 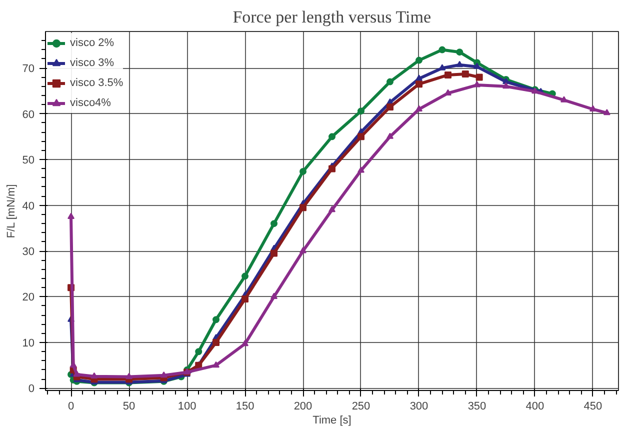 I want to click on y-tick-label: 10, so click(x=28, y=343).